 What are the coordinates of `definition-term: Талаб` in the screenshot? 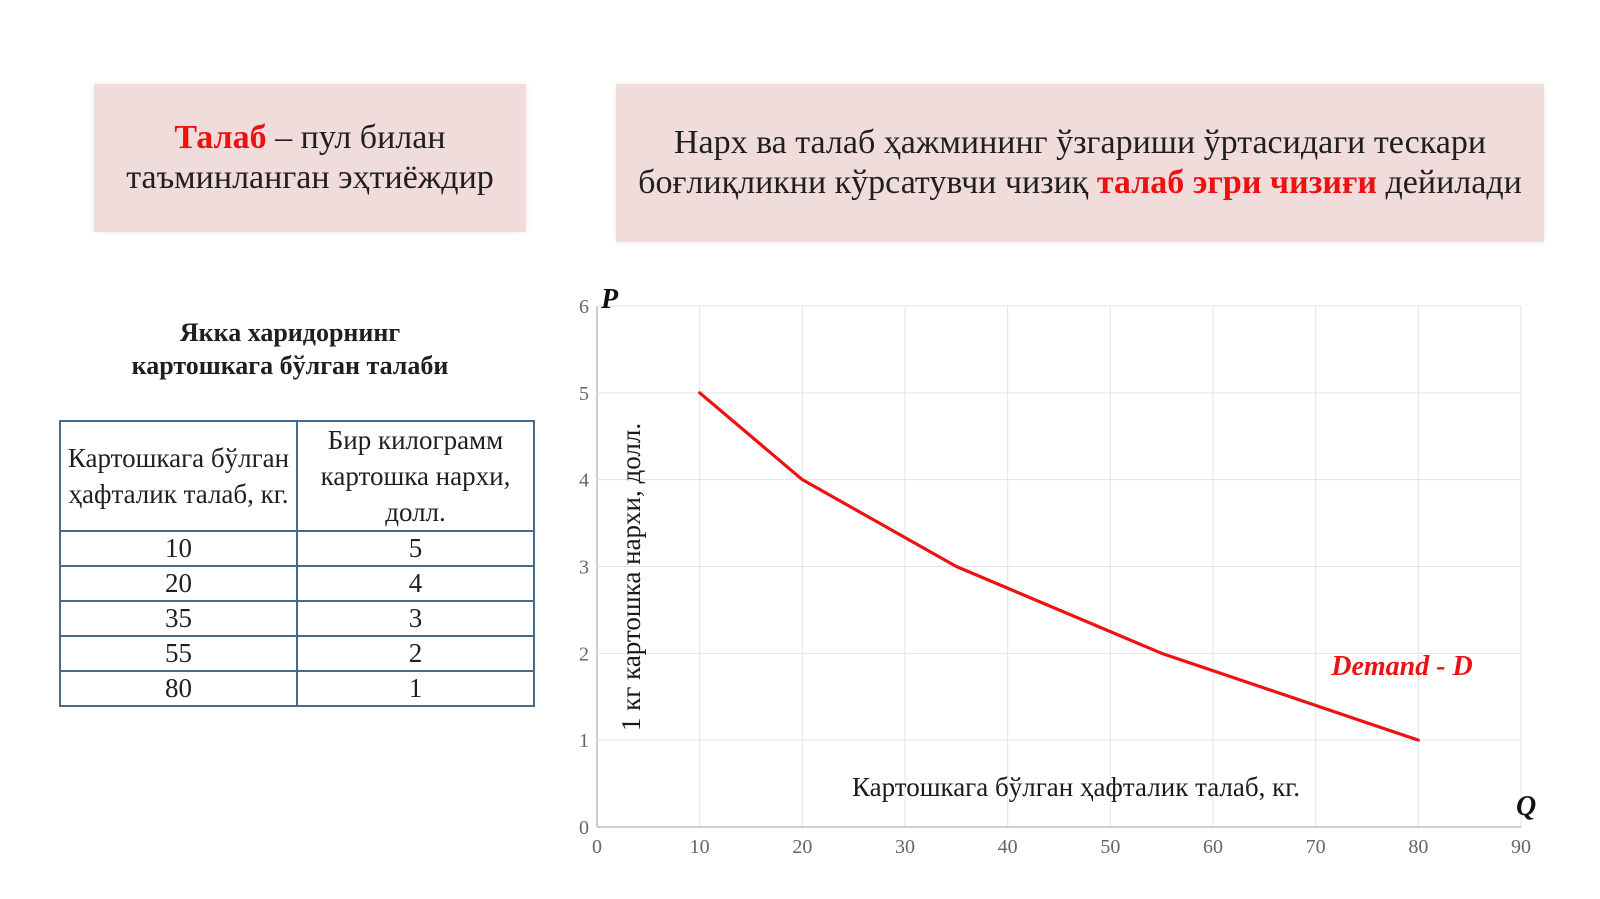 It's located at (220, 137).